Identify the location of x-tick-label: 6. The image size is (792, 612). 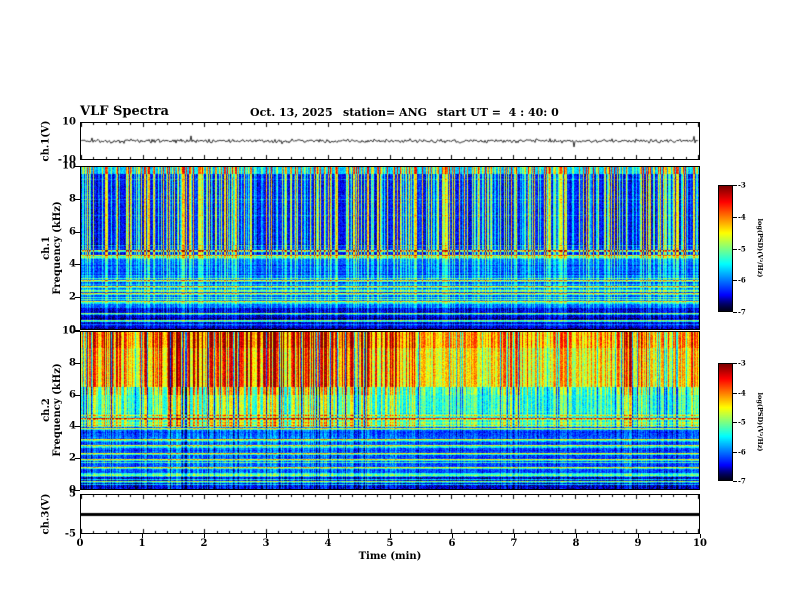
(452, 543).